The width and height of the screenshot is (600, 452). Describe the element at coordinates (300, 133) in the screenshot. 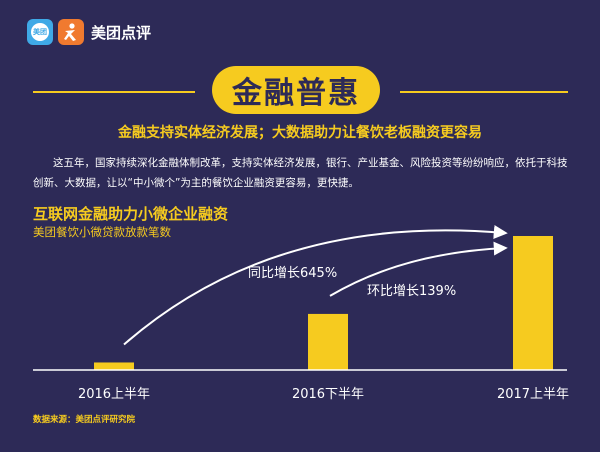

I see `page-subtitle: 金融支持实体经济发展；大数据助力让餐饮老板融资更容易` at that location.